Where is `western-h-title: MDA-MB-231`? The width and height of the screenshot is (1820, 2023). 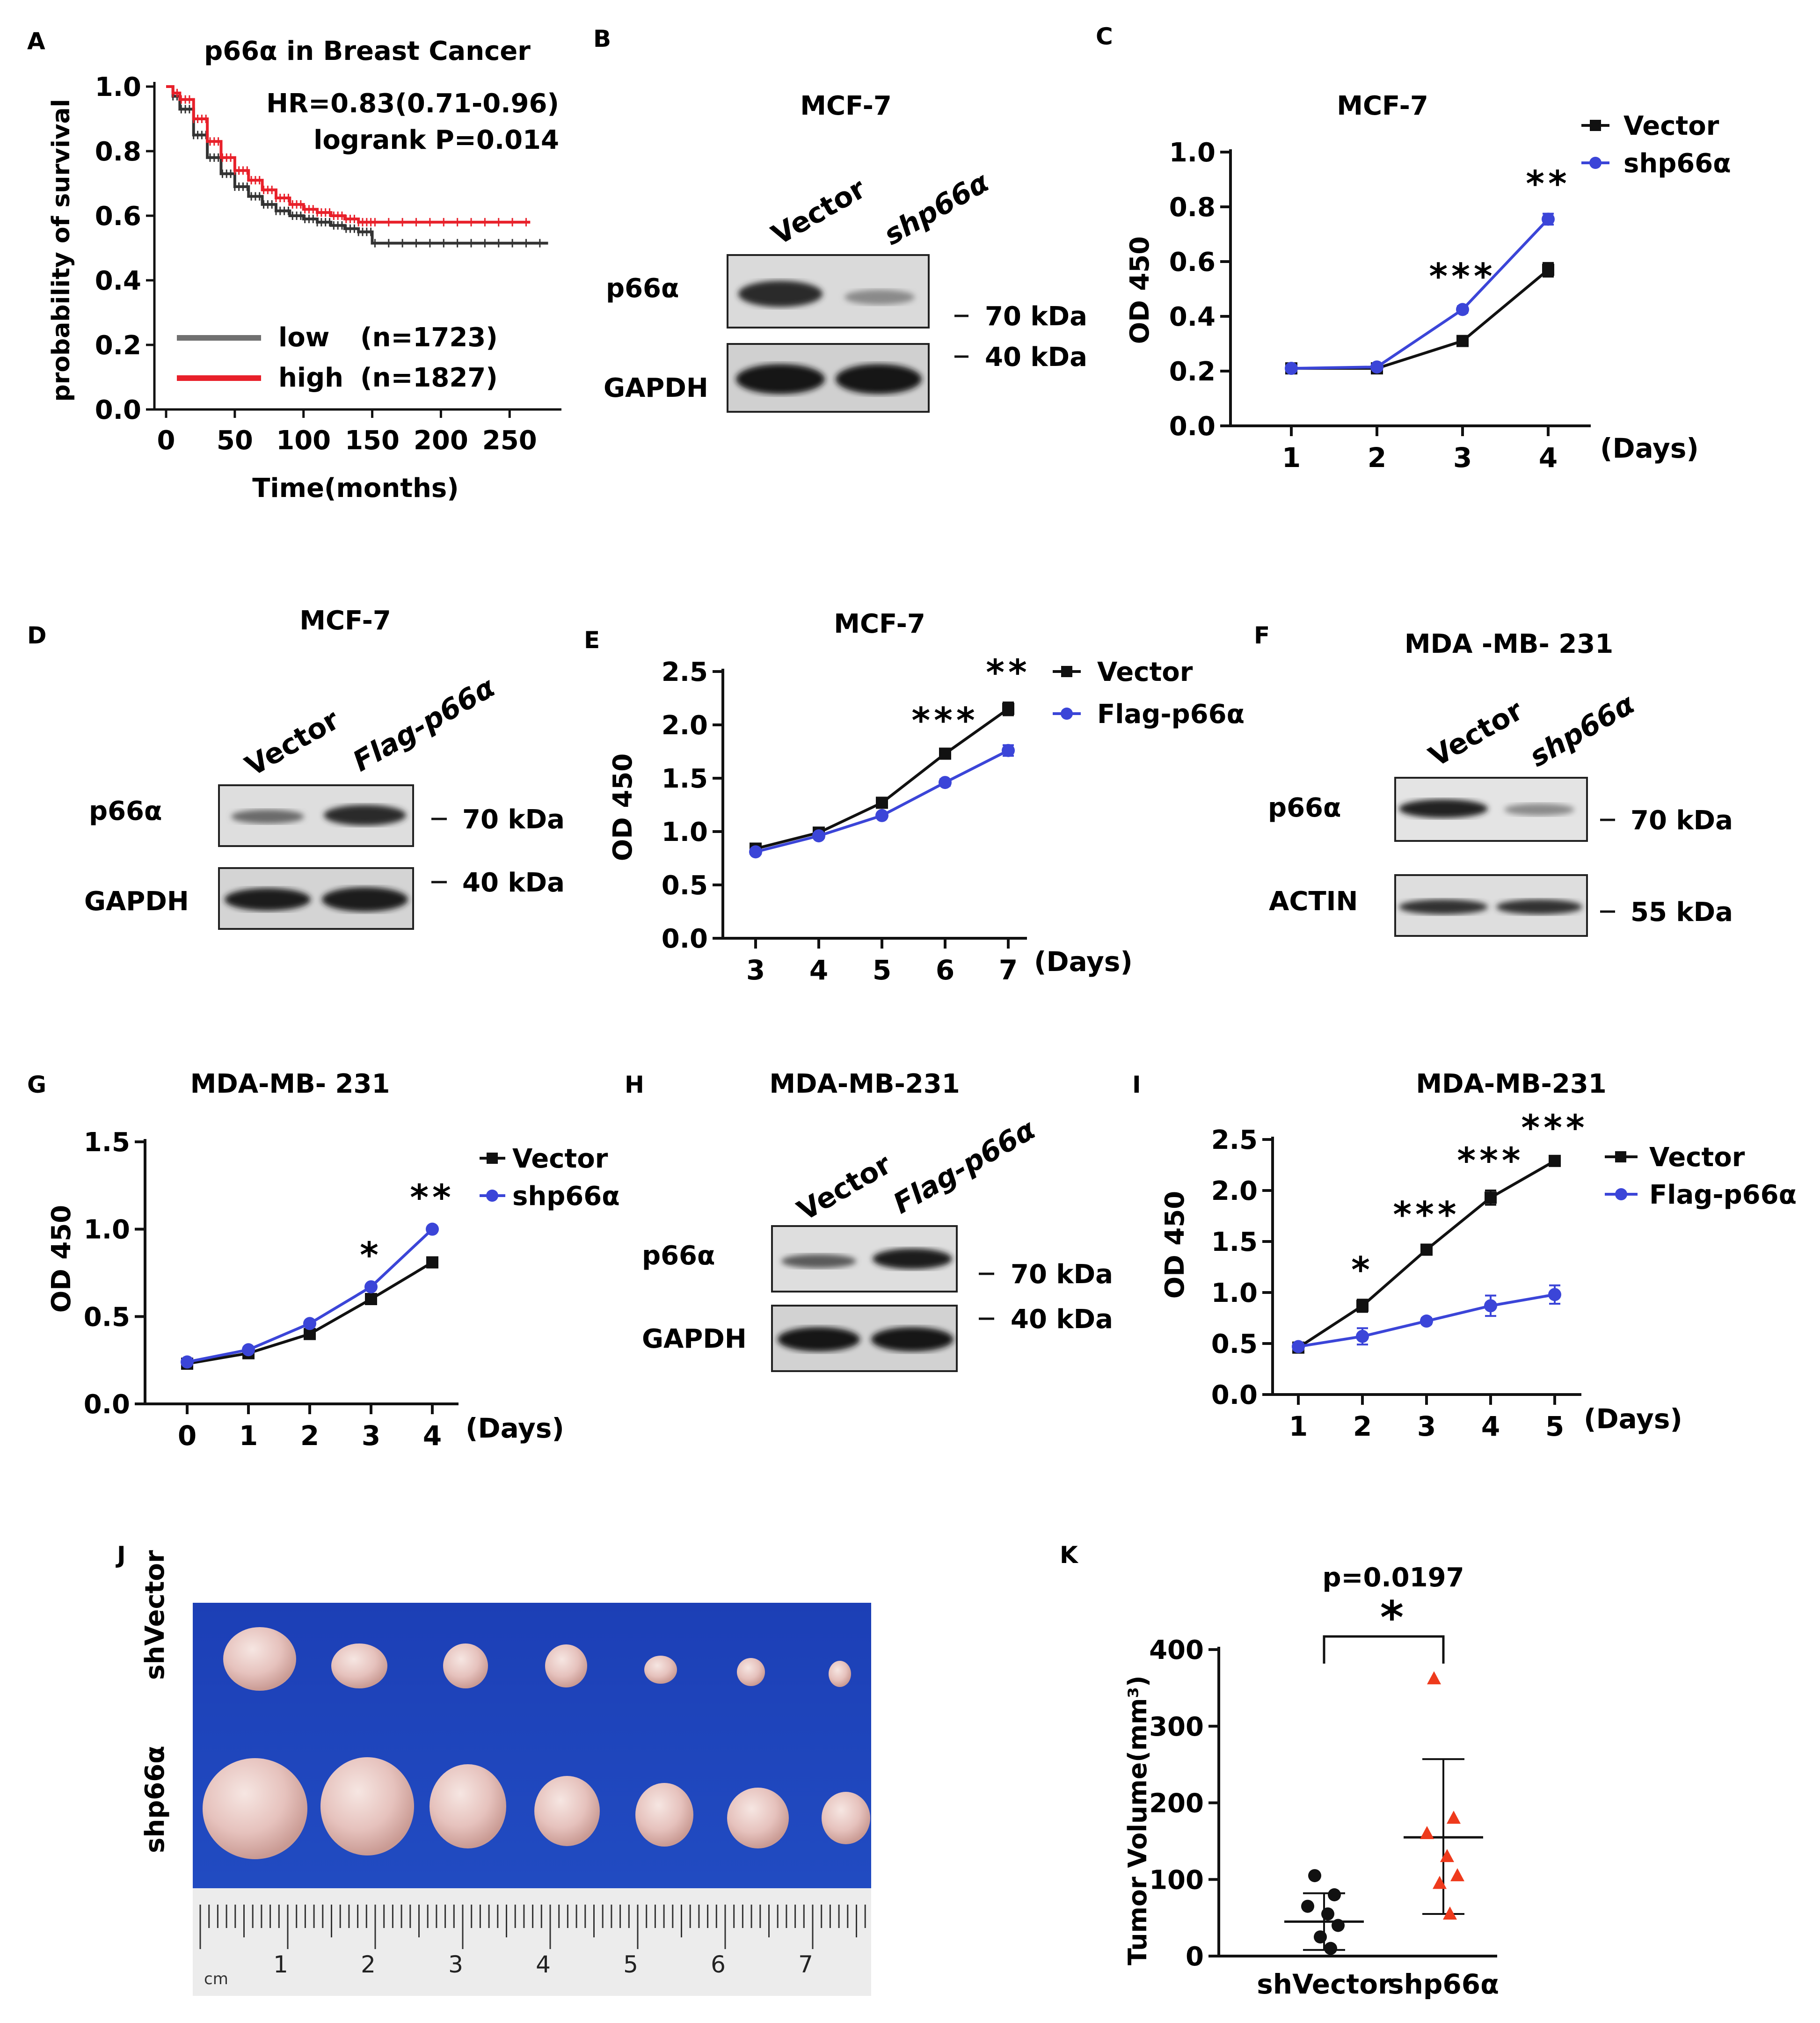 western-h-title: MDA-MB-231 is located at coordinates (864, 1084).